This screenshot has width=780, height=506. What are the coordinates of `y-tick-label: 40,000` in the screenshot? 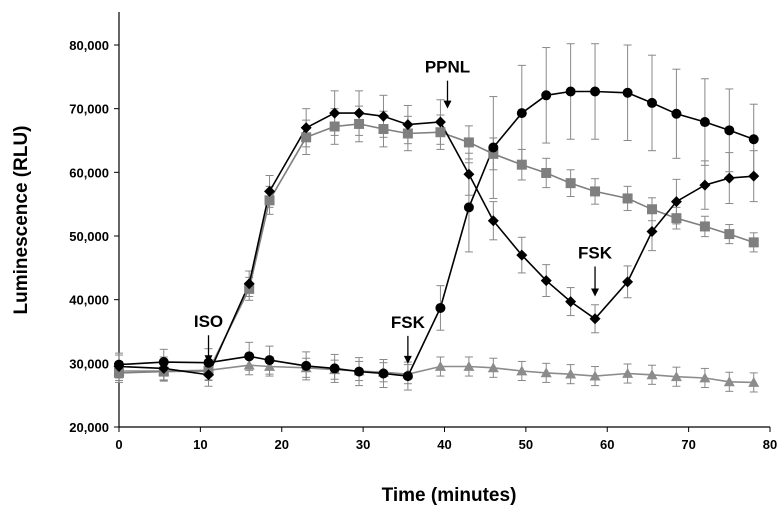 It's located at (89, 300).